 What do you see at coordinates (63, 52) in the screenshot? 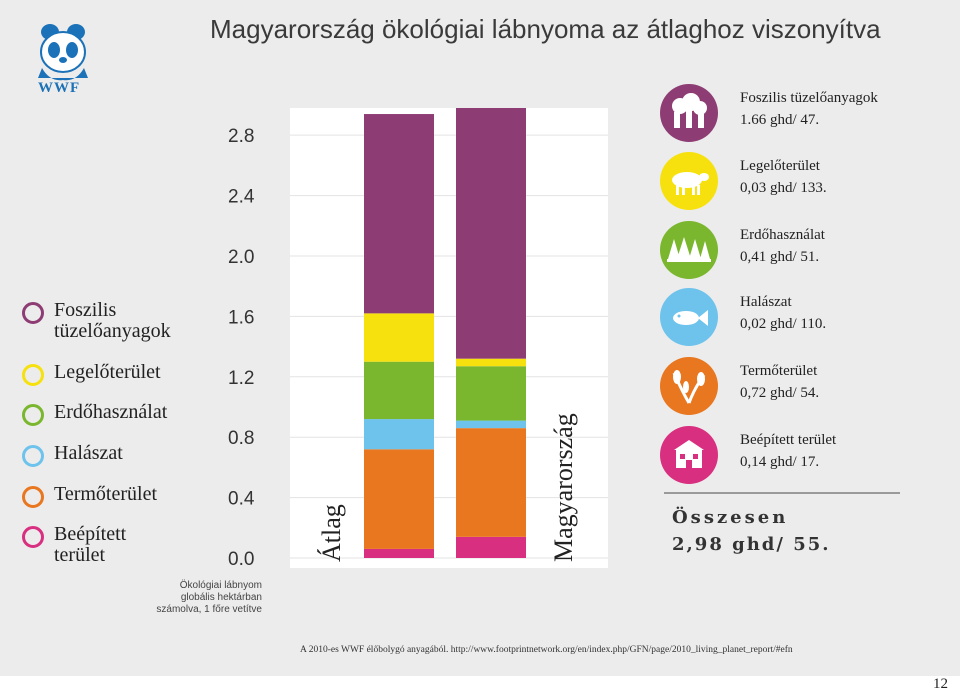
I see `panda-icon` at bounding box center [63, 52].